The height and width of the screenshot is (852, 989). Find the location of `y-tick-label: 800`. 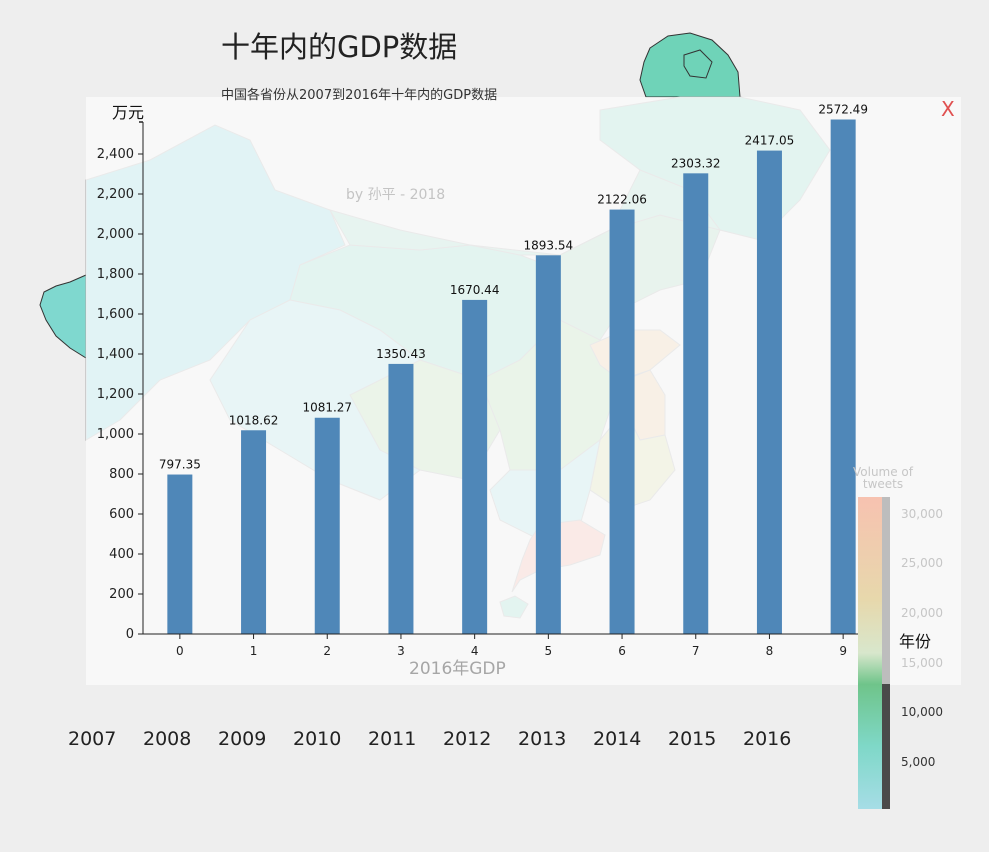

y-tick-label: 800 is located at coordinates (121, 474).